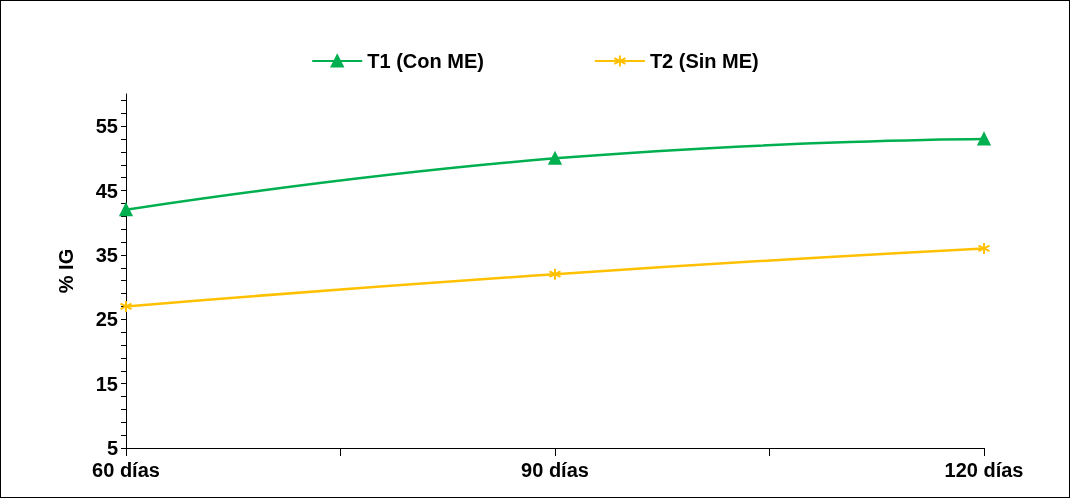  I want to click on x-tick-label: 60 días, so click(126, 470).